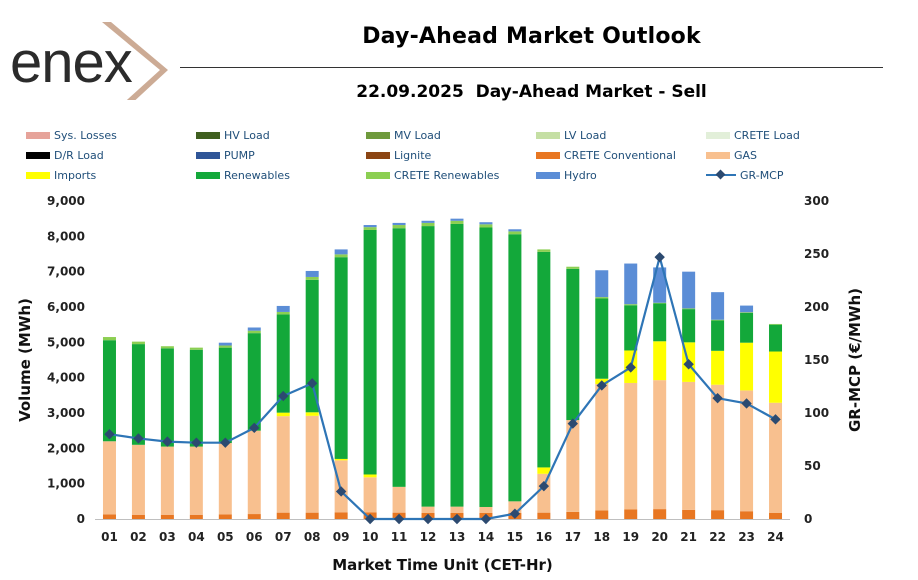  I want to click on legend-label: GR-MCP, so click(762, 175).